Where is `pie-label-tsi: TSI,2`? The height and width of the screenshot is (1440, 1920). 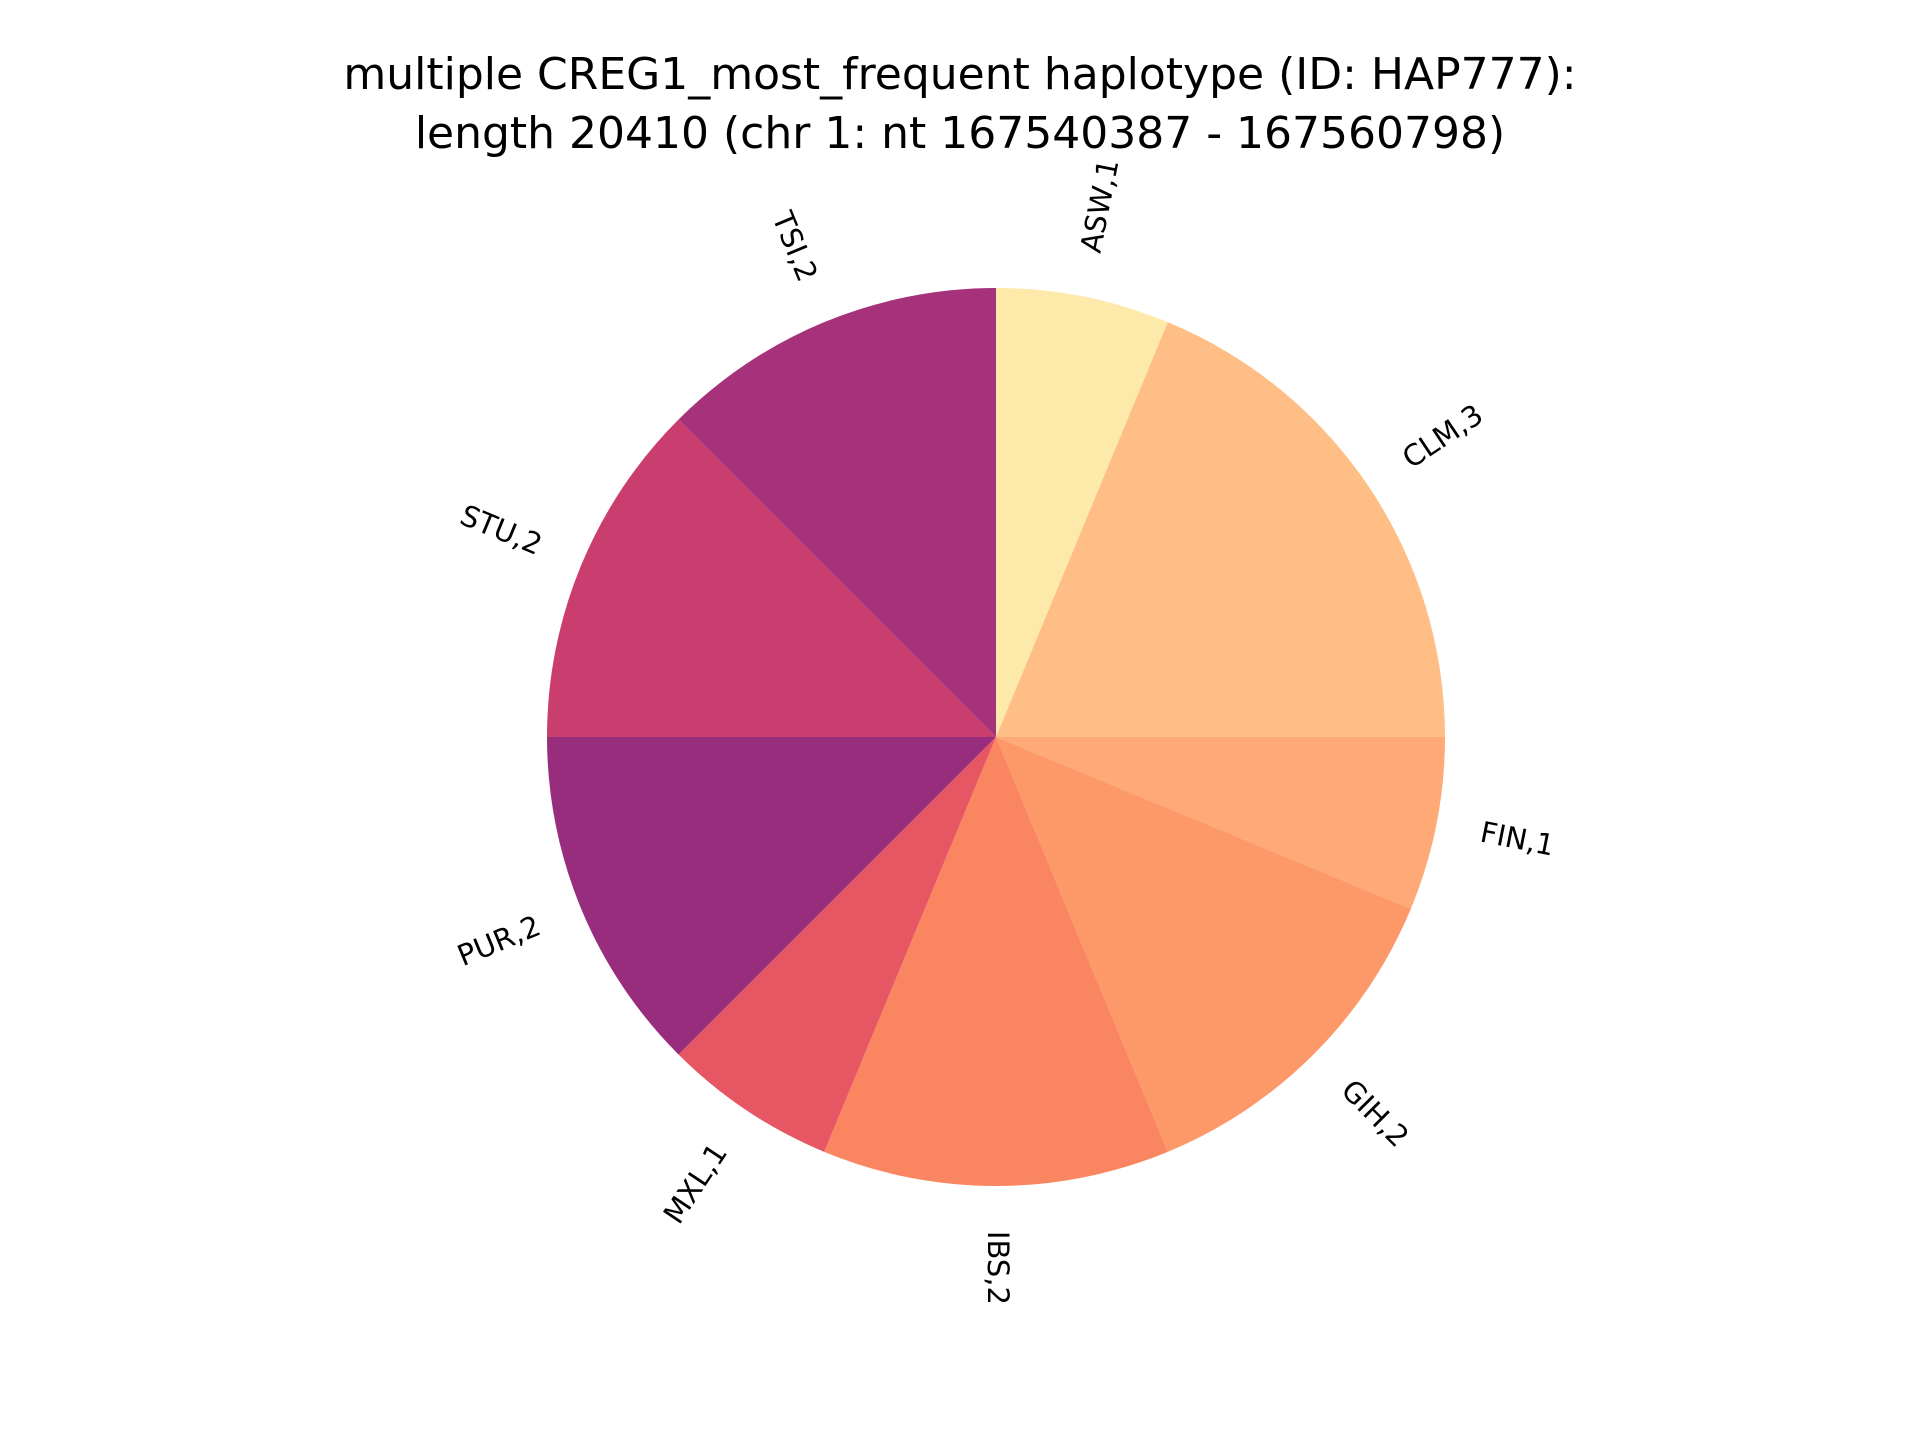 pie-label-tsi: TSI,2 is located at coordinates (794, 246).